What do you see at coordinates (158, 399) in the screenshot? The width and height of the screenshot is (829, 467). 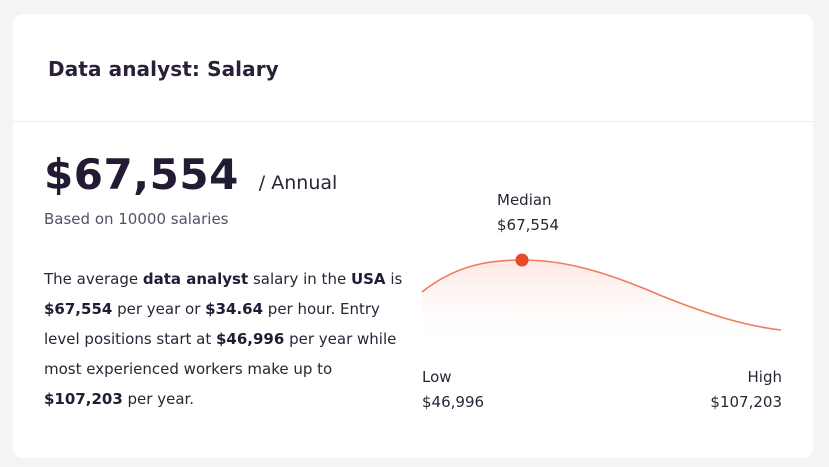 I see `desc-text-7: per year.` at bounding box center [158, 399].